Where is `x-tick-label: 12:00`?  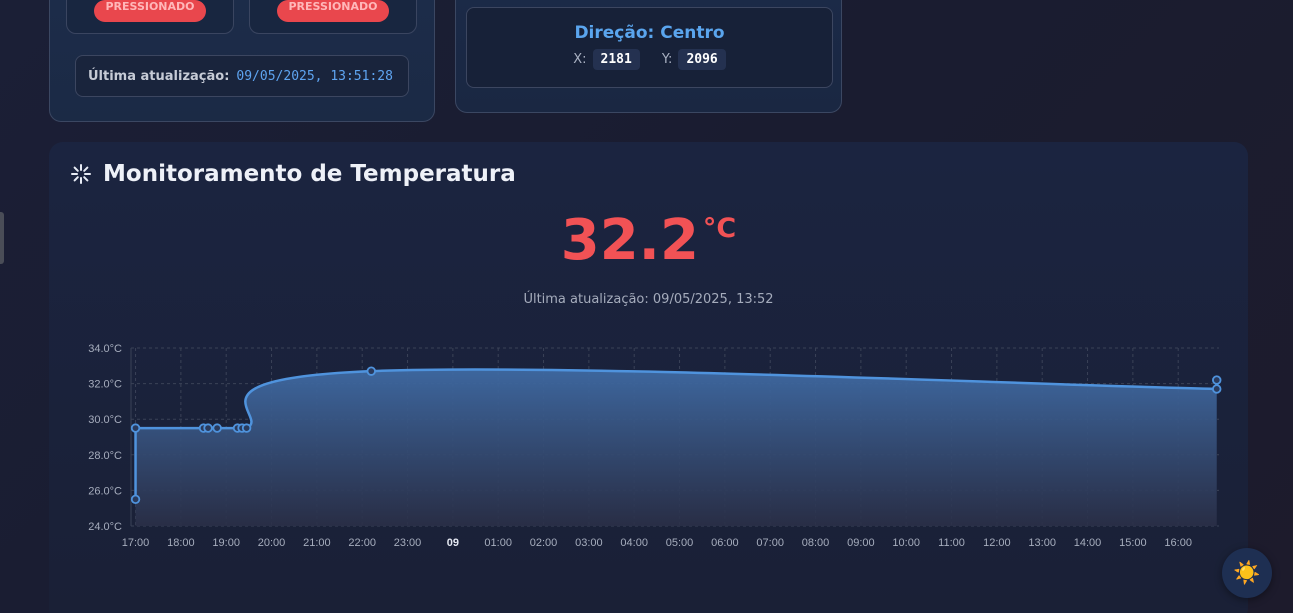 x-tick-label: 12:00 is located at coordinates (997, 543).